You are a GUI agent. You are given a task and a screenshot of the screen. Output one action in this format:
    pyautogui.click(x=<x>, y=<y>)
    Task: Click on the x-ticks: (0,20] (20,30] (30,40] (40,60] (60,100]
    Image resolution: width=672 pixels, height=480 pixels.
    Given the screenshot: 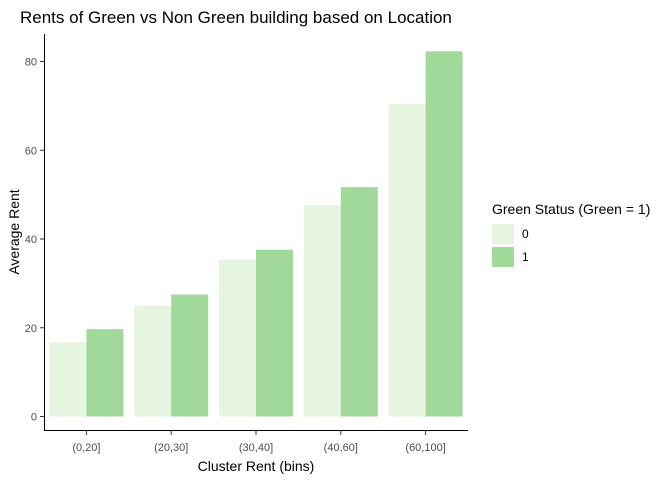 What is the action you would take?
    pyautogui.click(x=259, y=442)
    